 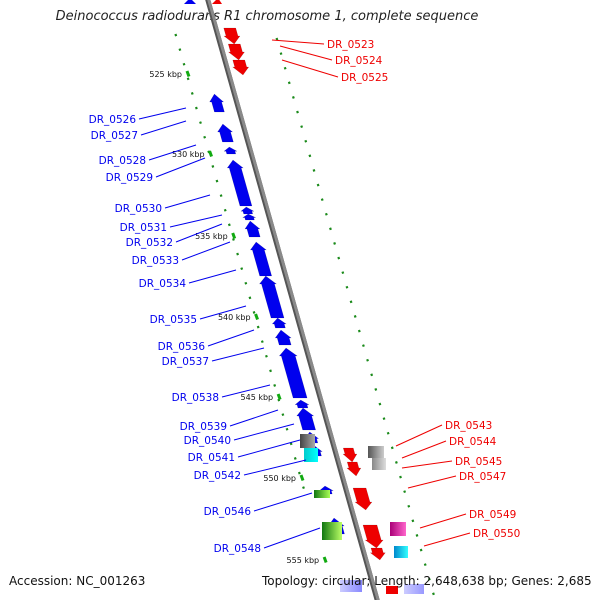 What do you see at coordinates (234, 317) in the screenshot?
I see `kbp-label: 540 kbp` at bounding box center [234, 317].